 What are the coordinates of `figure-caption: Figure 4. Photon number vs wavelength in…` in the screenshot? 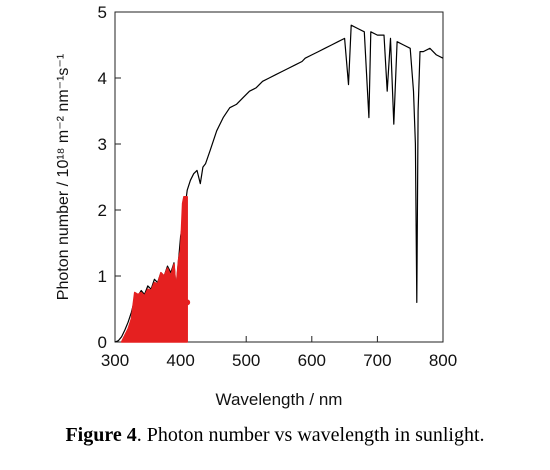 It's located at (275, 435).